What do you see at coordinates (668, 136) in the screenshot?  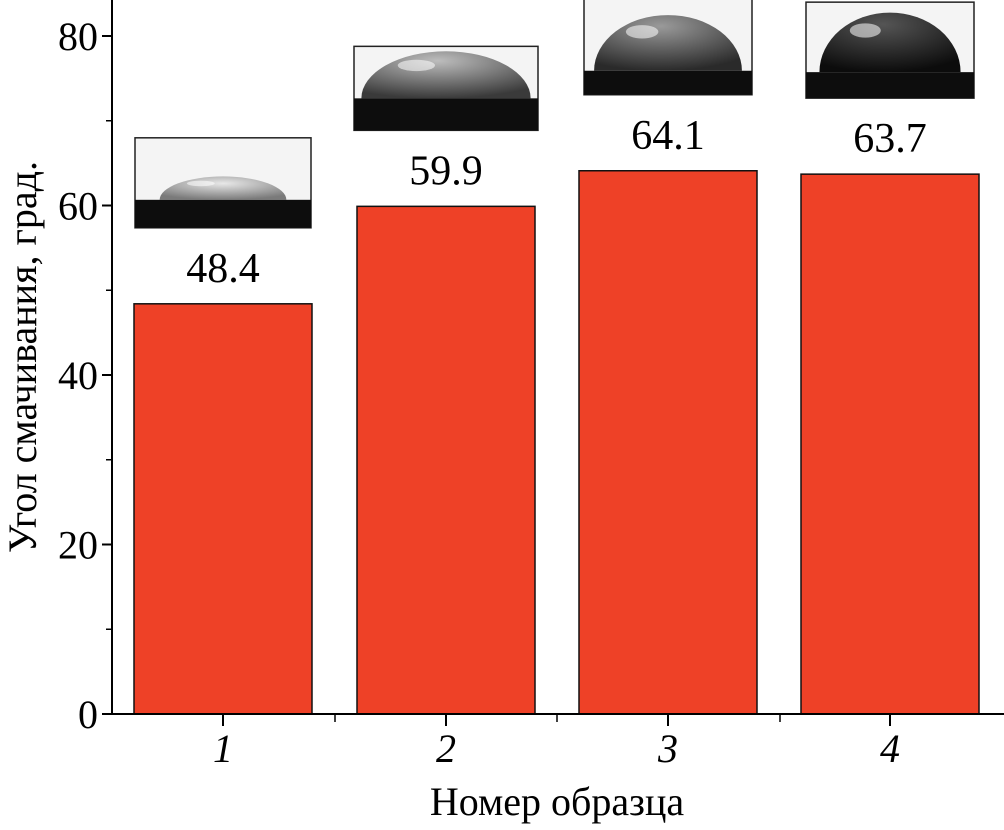 I see `value-label-3: 64.1` at bounding box center [668, 136].